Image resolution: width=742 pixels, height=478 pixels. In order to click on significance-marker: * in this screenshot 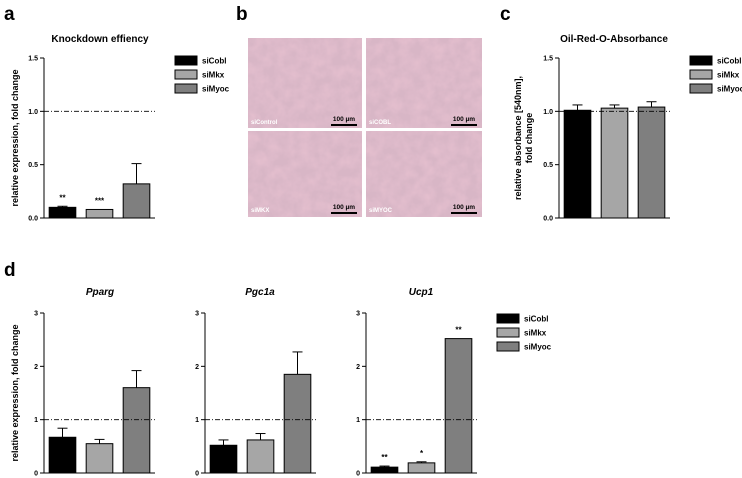, I will do `click(422, 453)`.